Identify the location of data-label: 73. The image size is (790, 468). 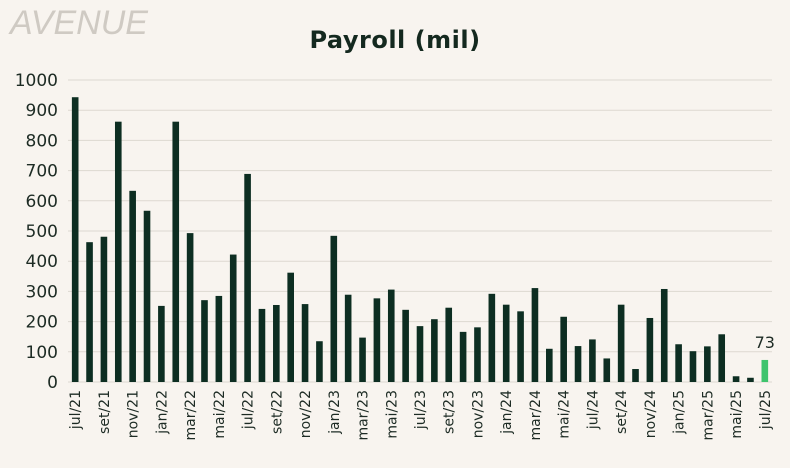
(765, 342).